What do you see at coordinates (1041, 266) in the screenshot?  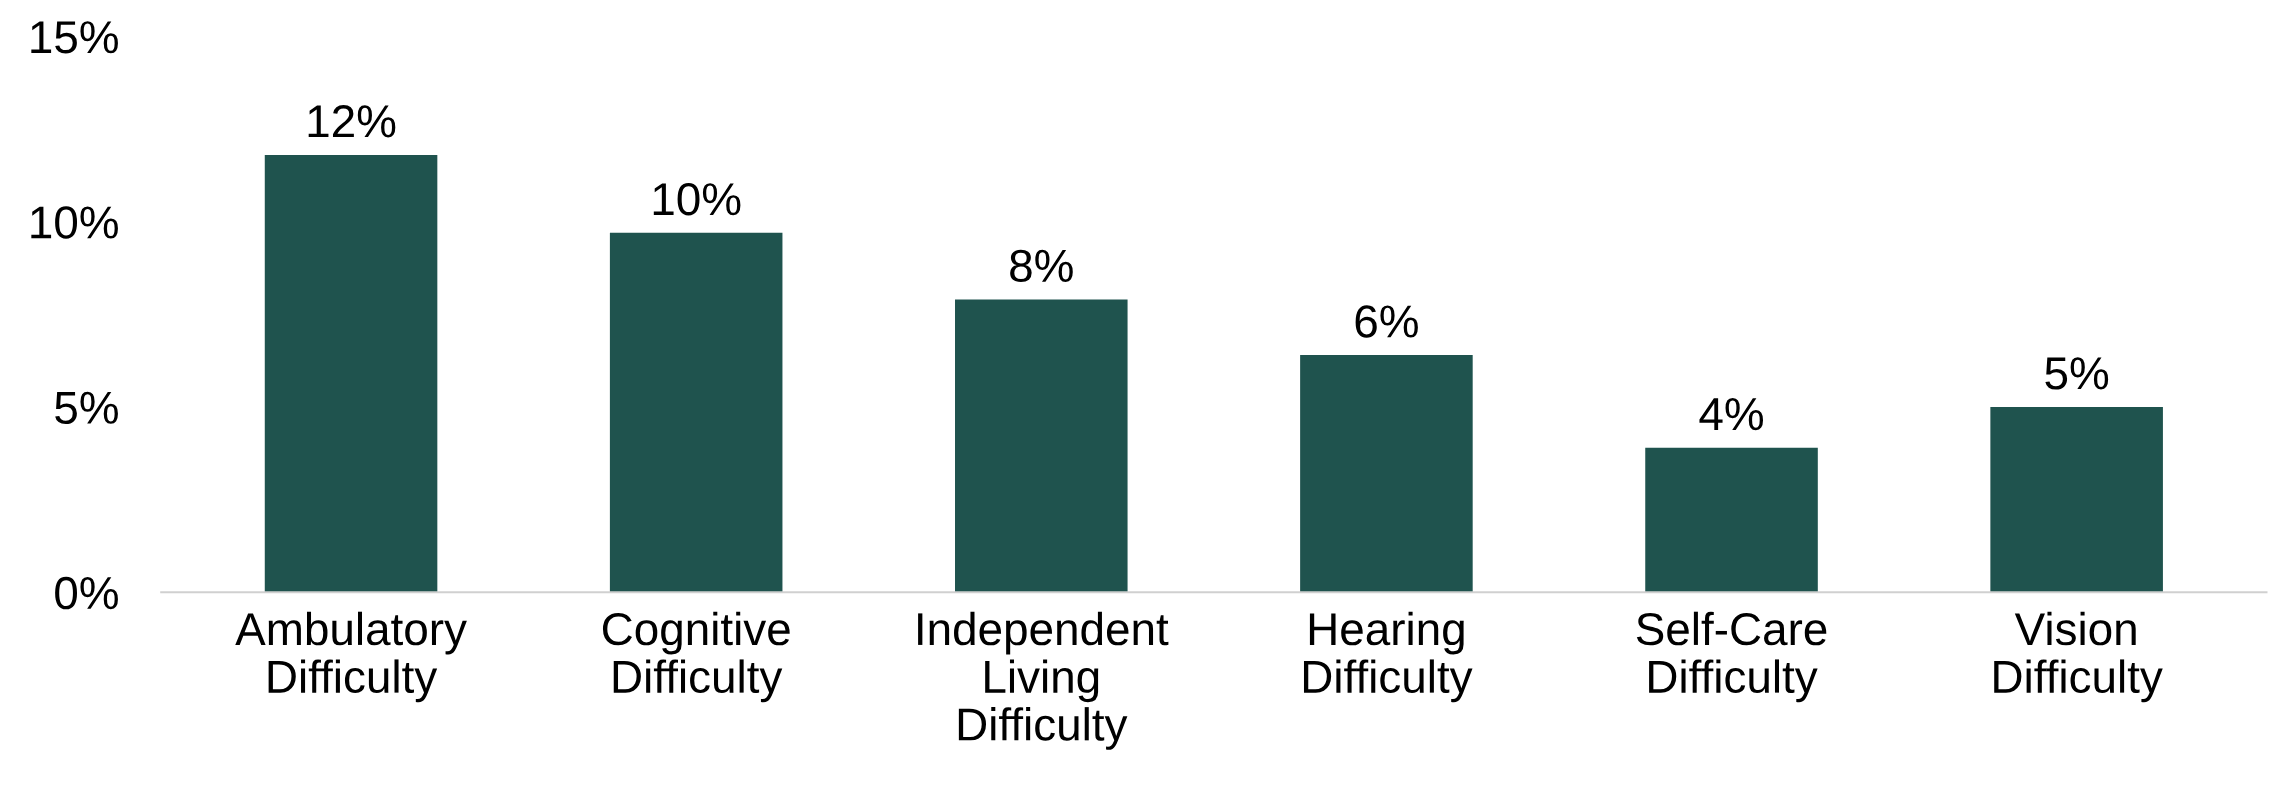 I see `data-label: 8%` at bounding box center [1041, 266].